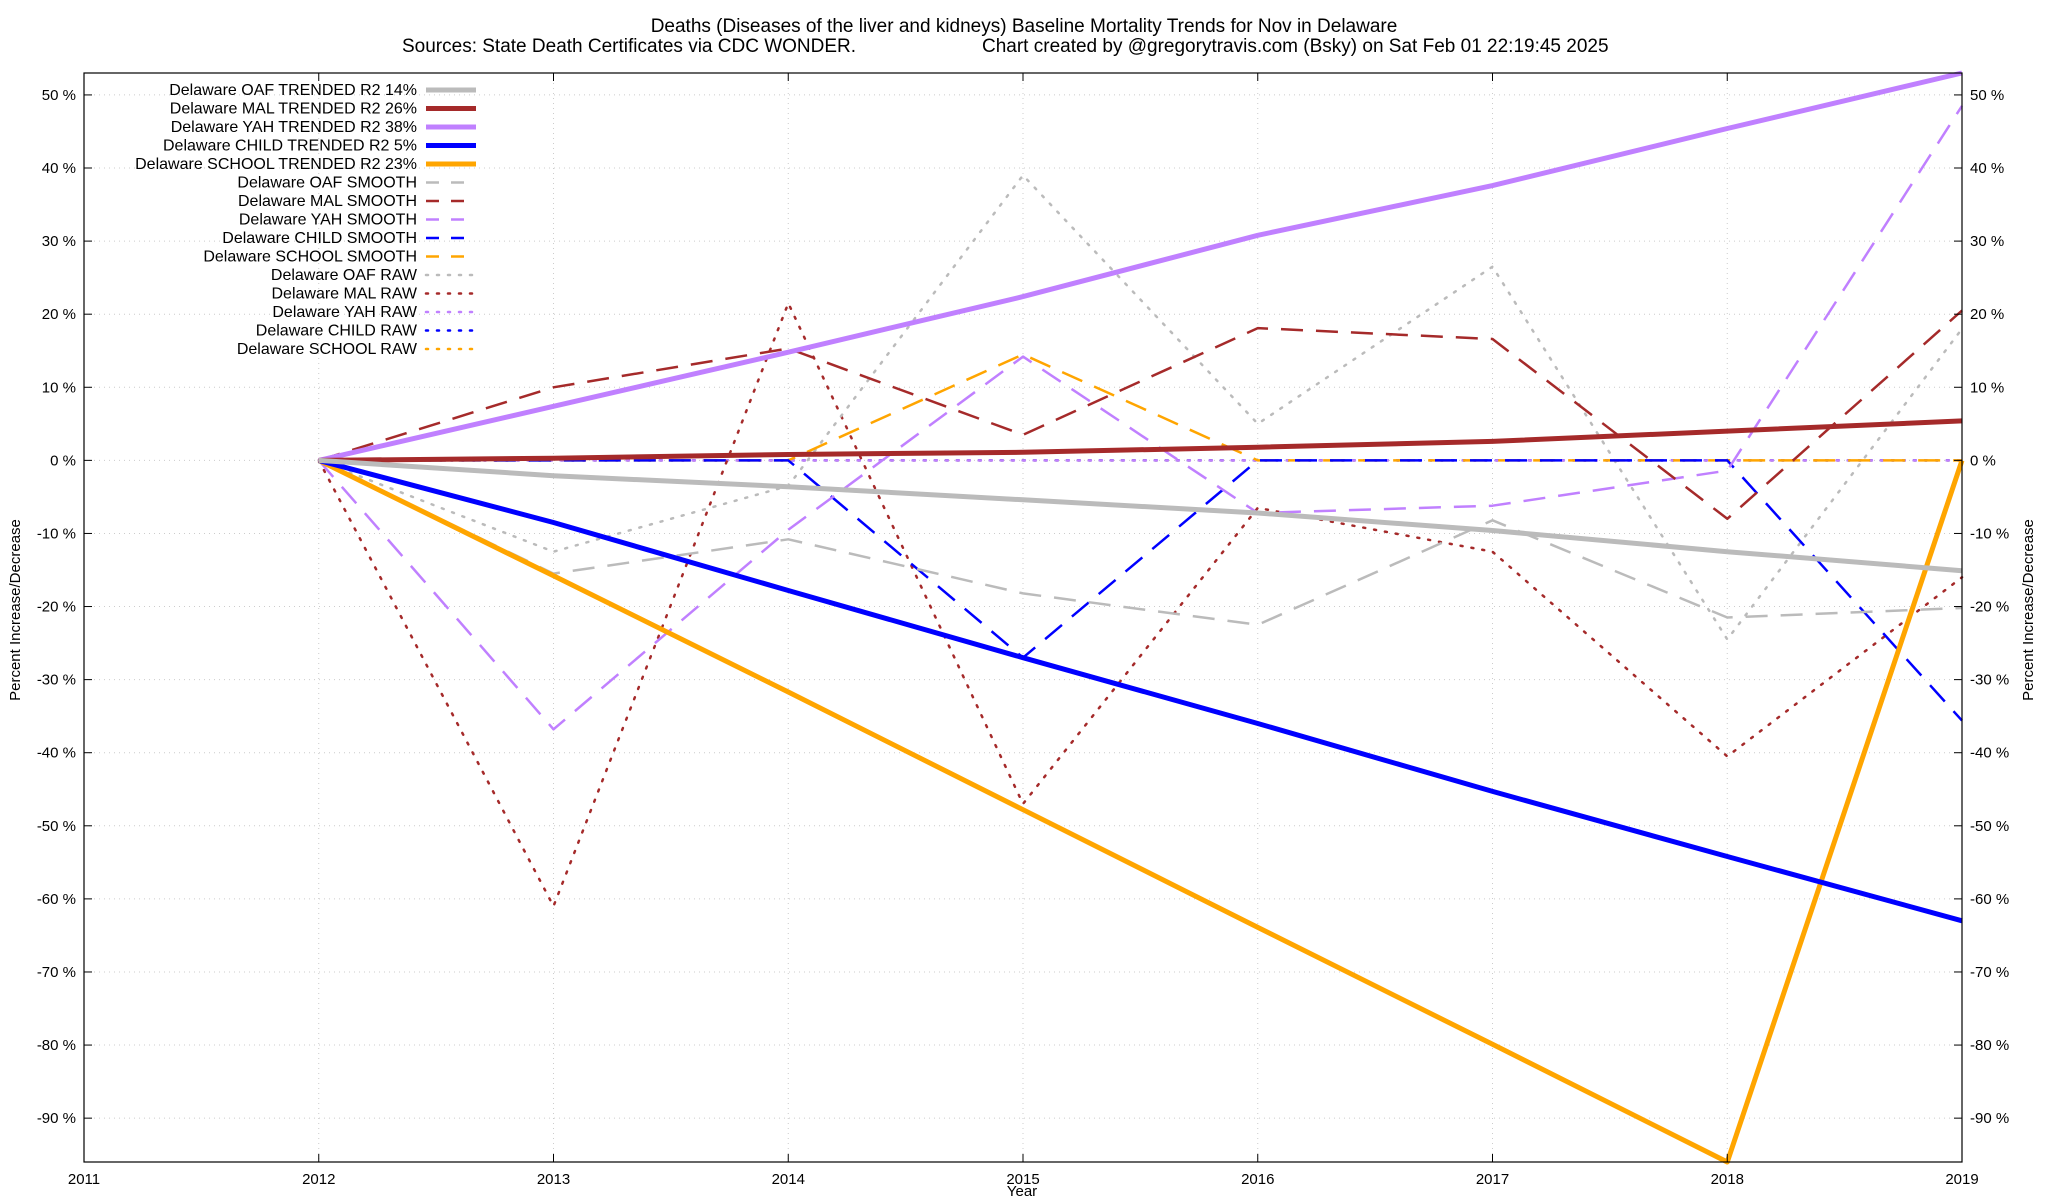 This screenshot has width=2048, height=1200. I want to click on x-tick-label: 2012, so click(318, 1179).